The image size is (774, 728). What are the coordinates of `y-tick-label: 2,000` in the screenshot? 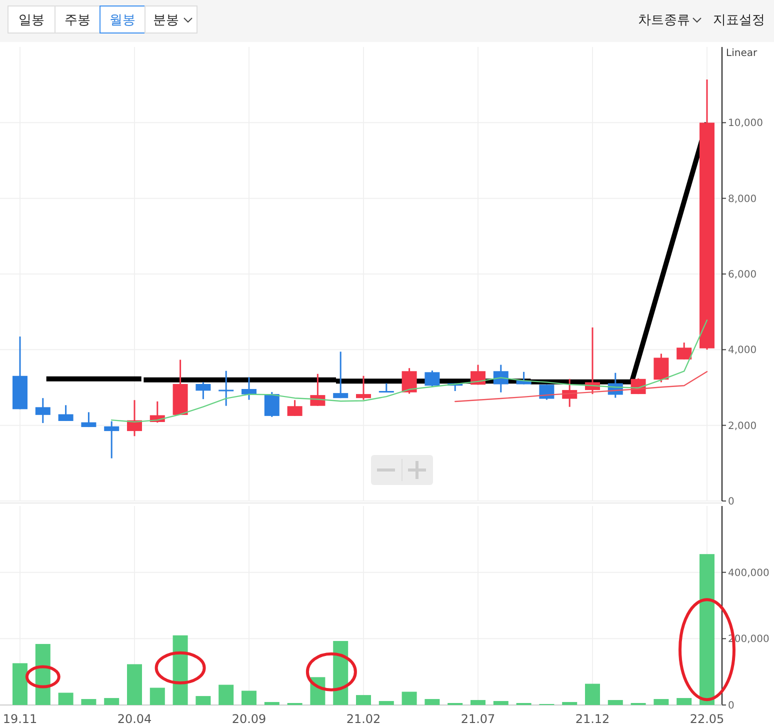 It's located at (742, 426).